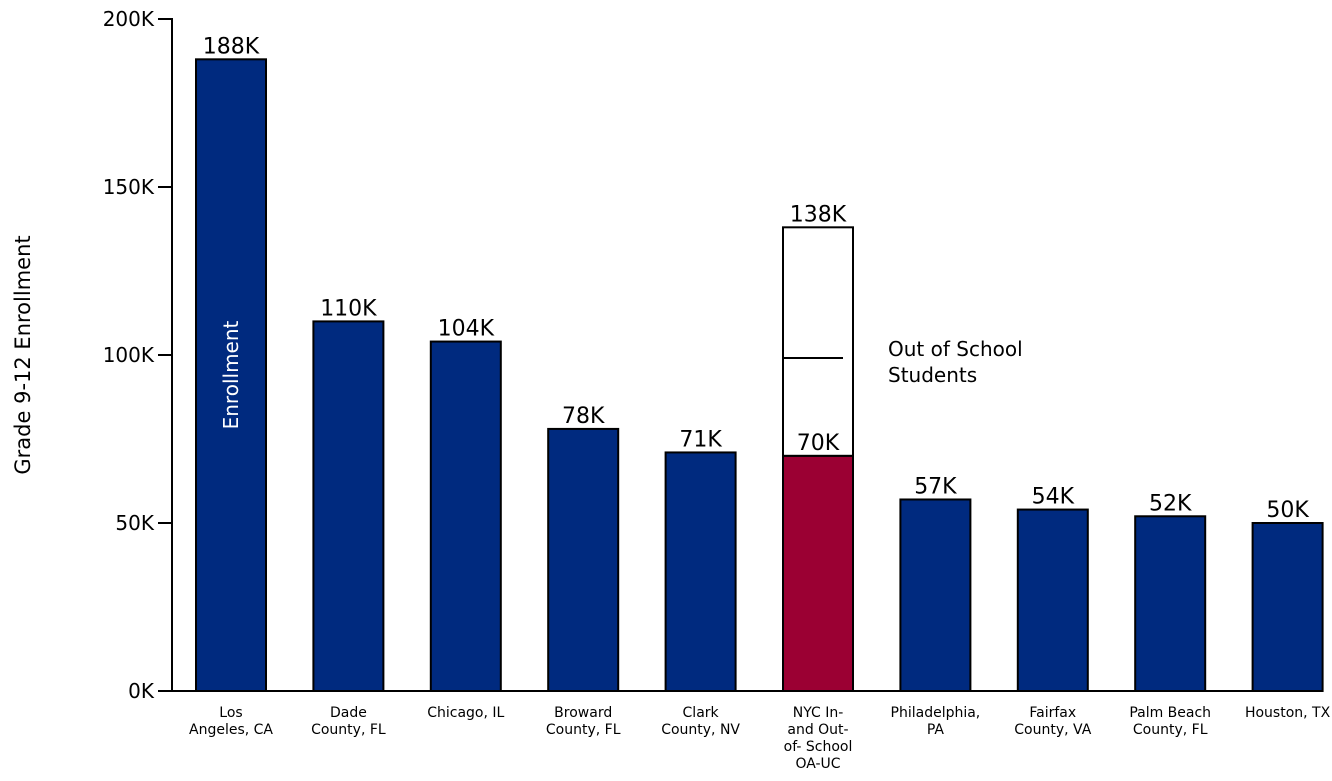 This screenshot has height=781, width=1332. I want to click on x-tick-label: Palm Beach County, FL, so click(1170, 721).